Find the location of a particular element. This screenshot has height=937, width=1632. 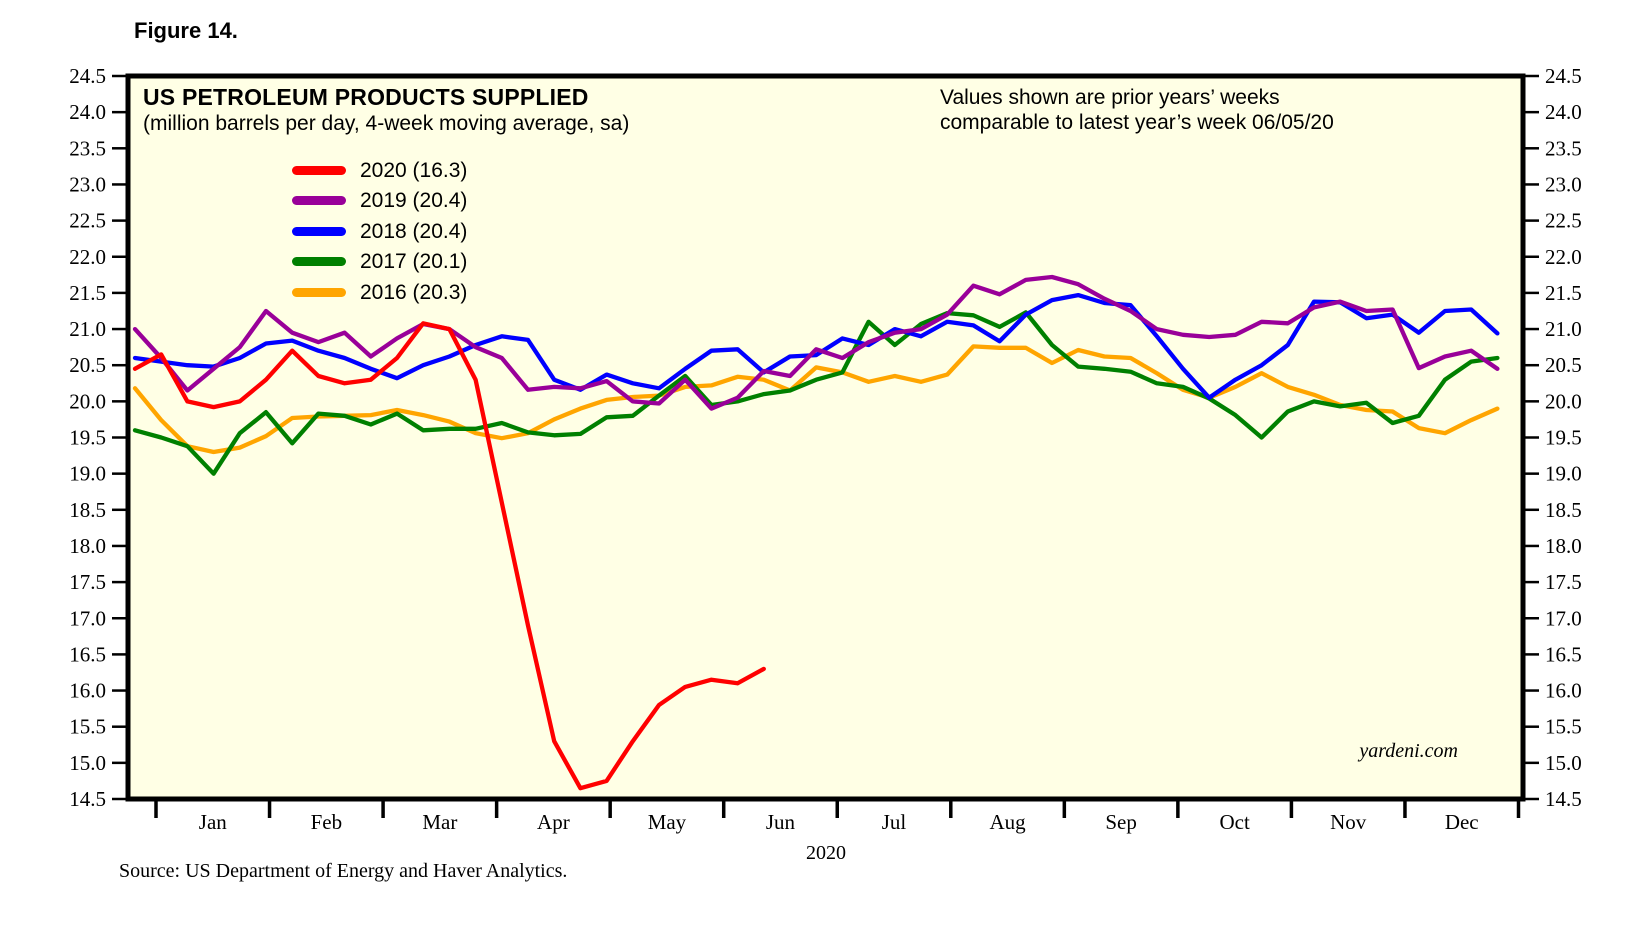

x-axis-year-label: 2020 is located at coordinates (826, 853).